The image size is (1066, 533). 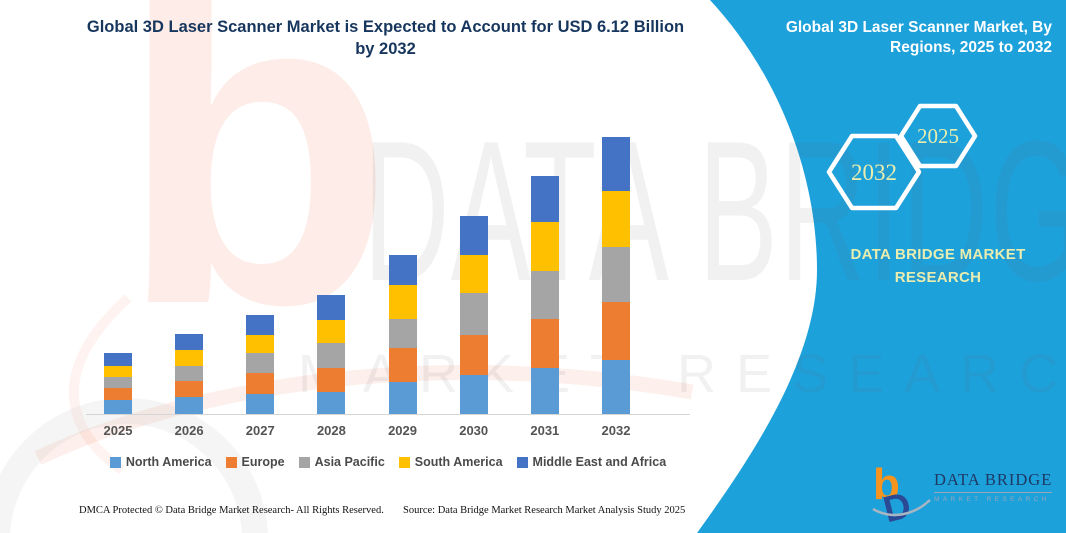 I want to click on legend-item-middle-east-and-africa: Middle East and Africa, so click(x=591, y=462).